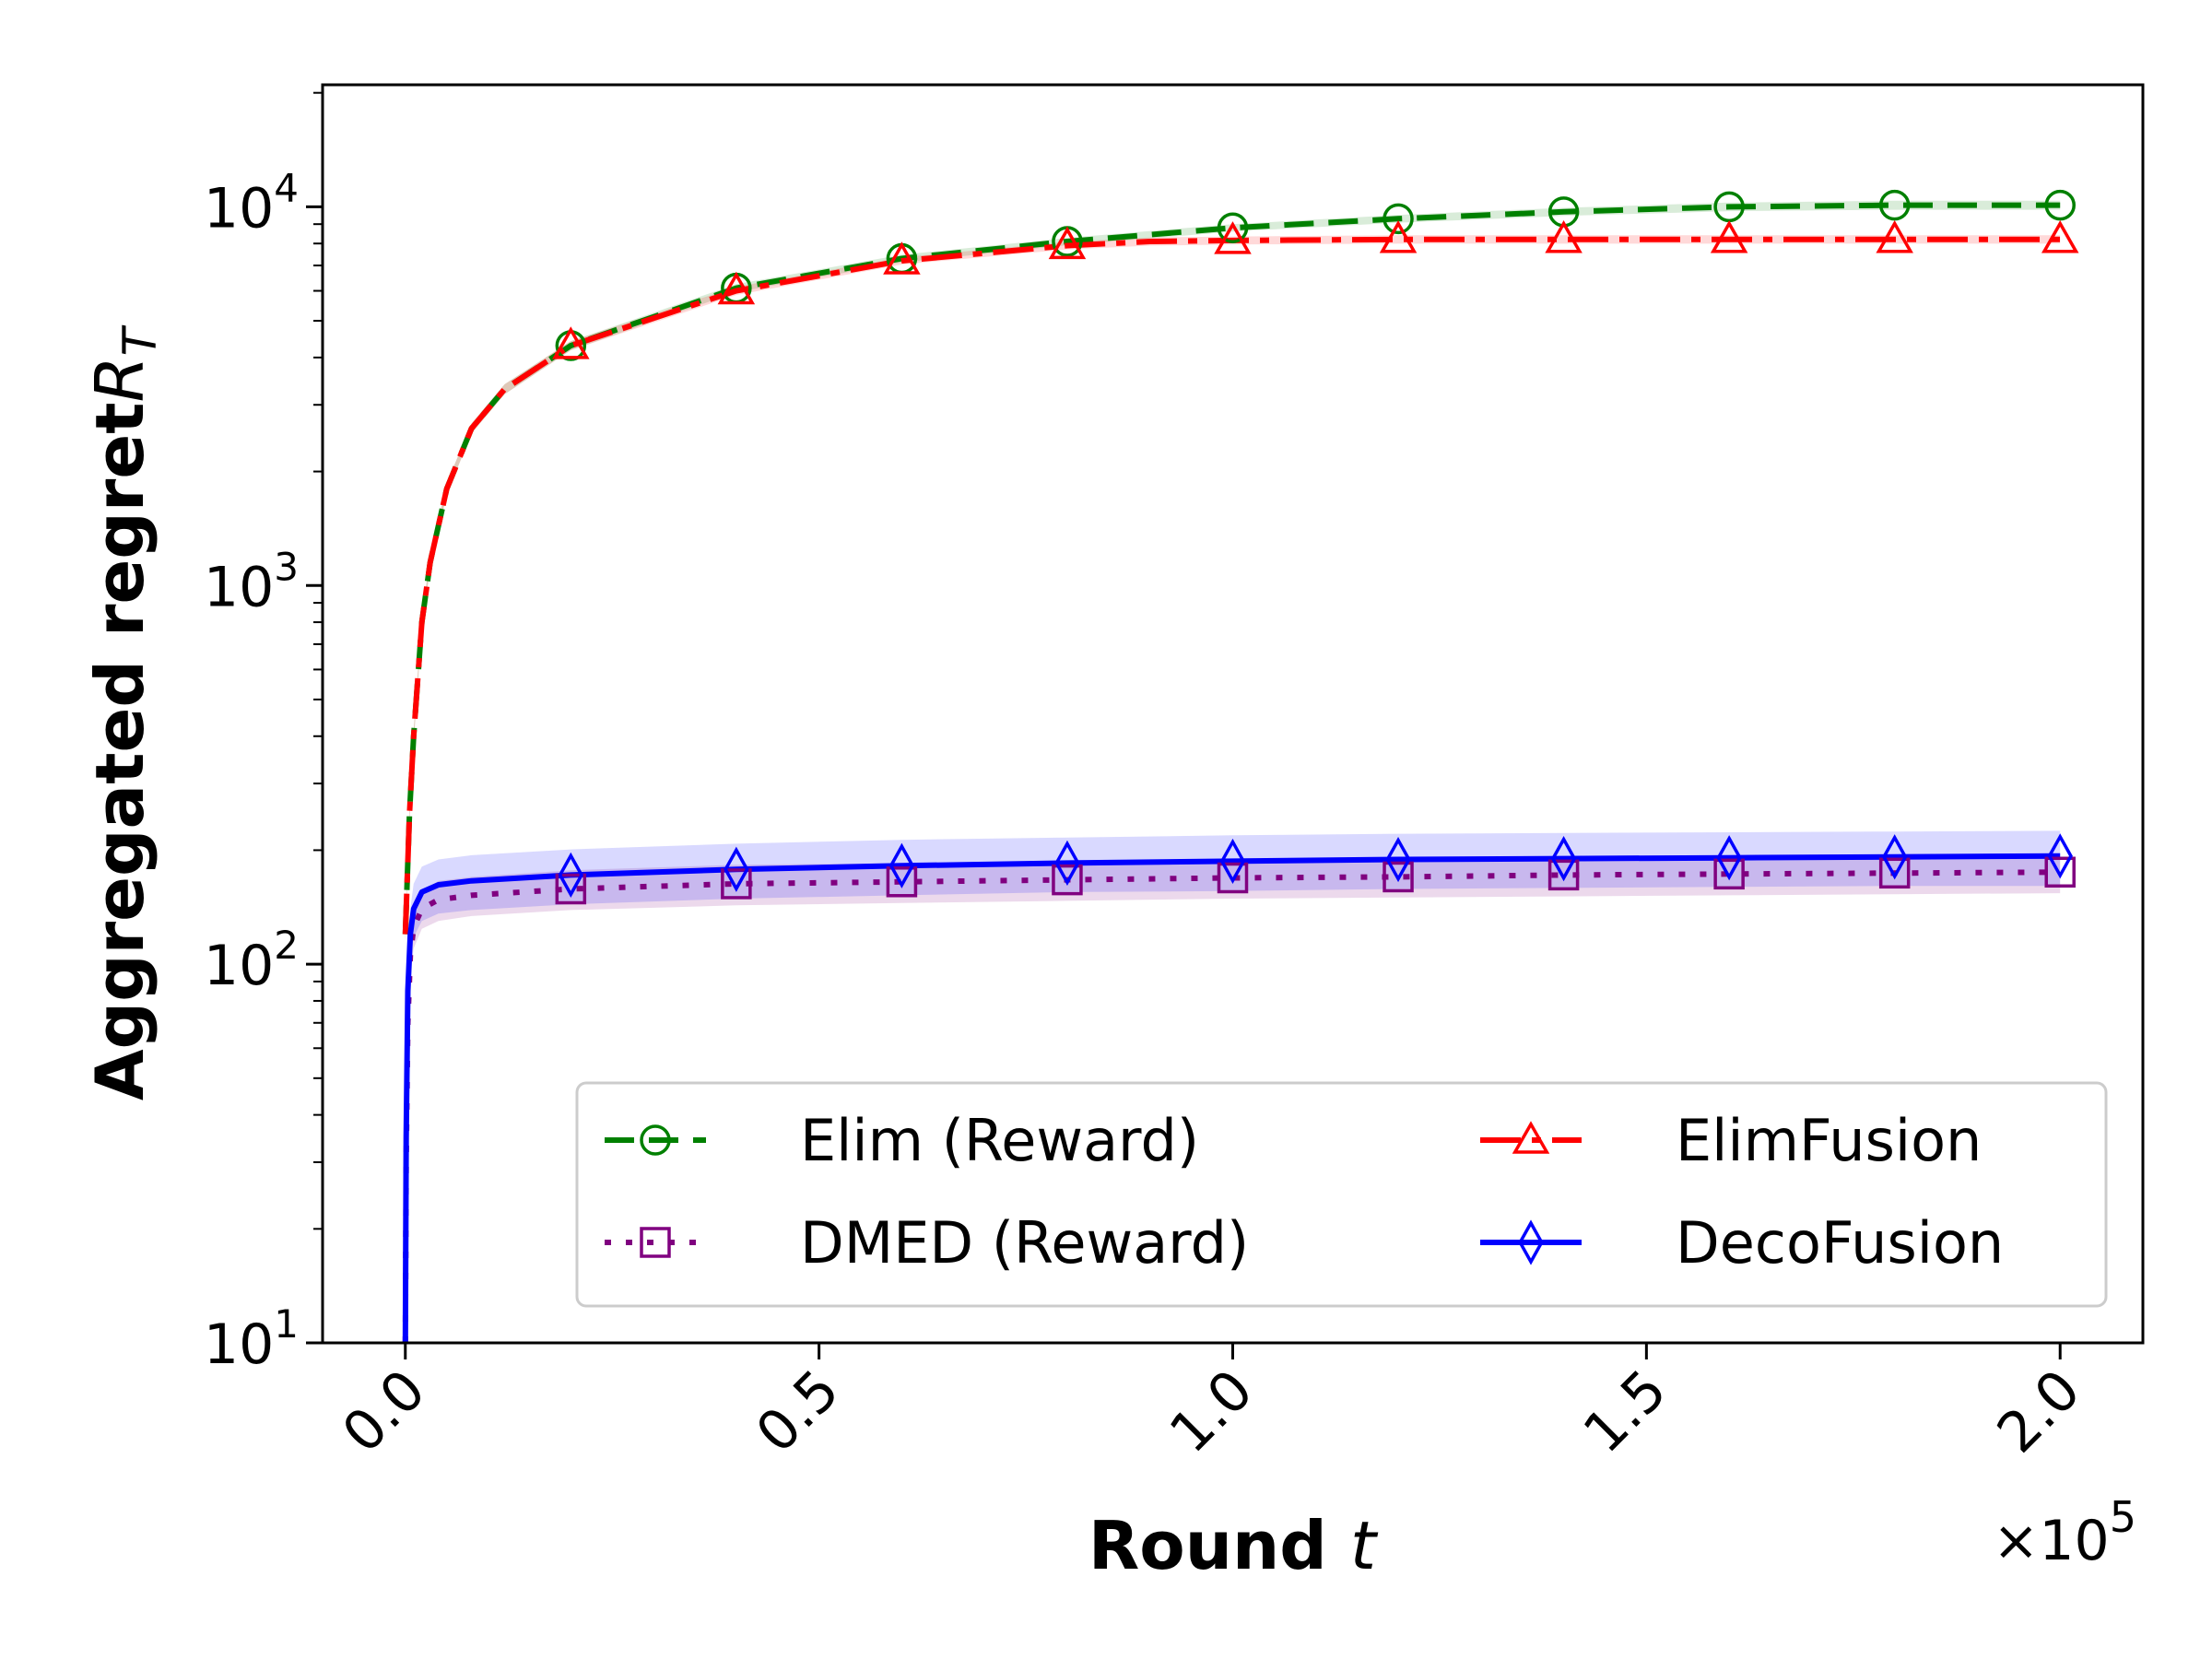 This screenshot has width=2212, height=1659. I want to click on legend-label-elim-reward: Elim (Reward), so click(999, 1140).